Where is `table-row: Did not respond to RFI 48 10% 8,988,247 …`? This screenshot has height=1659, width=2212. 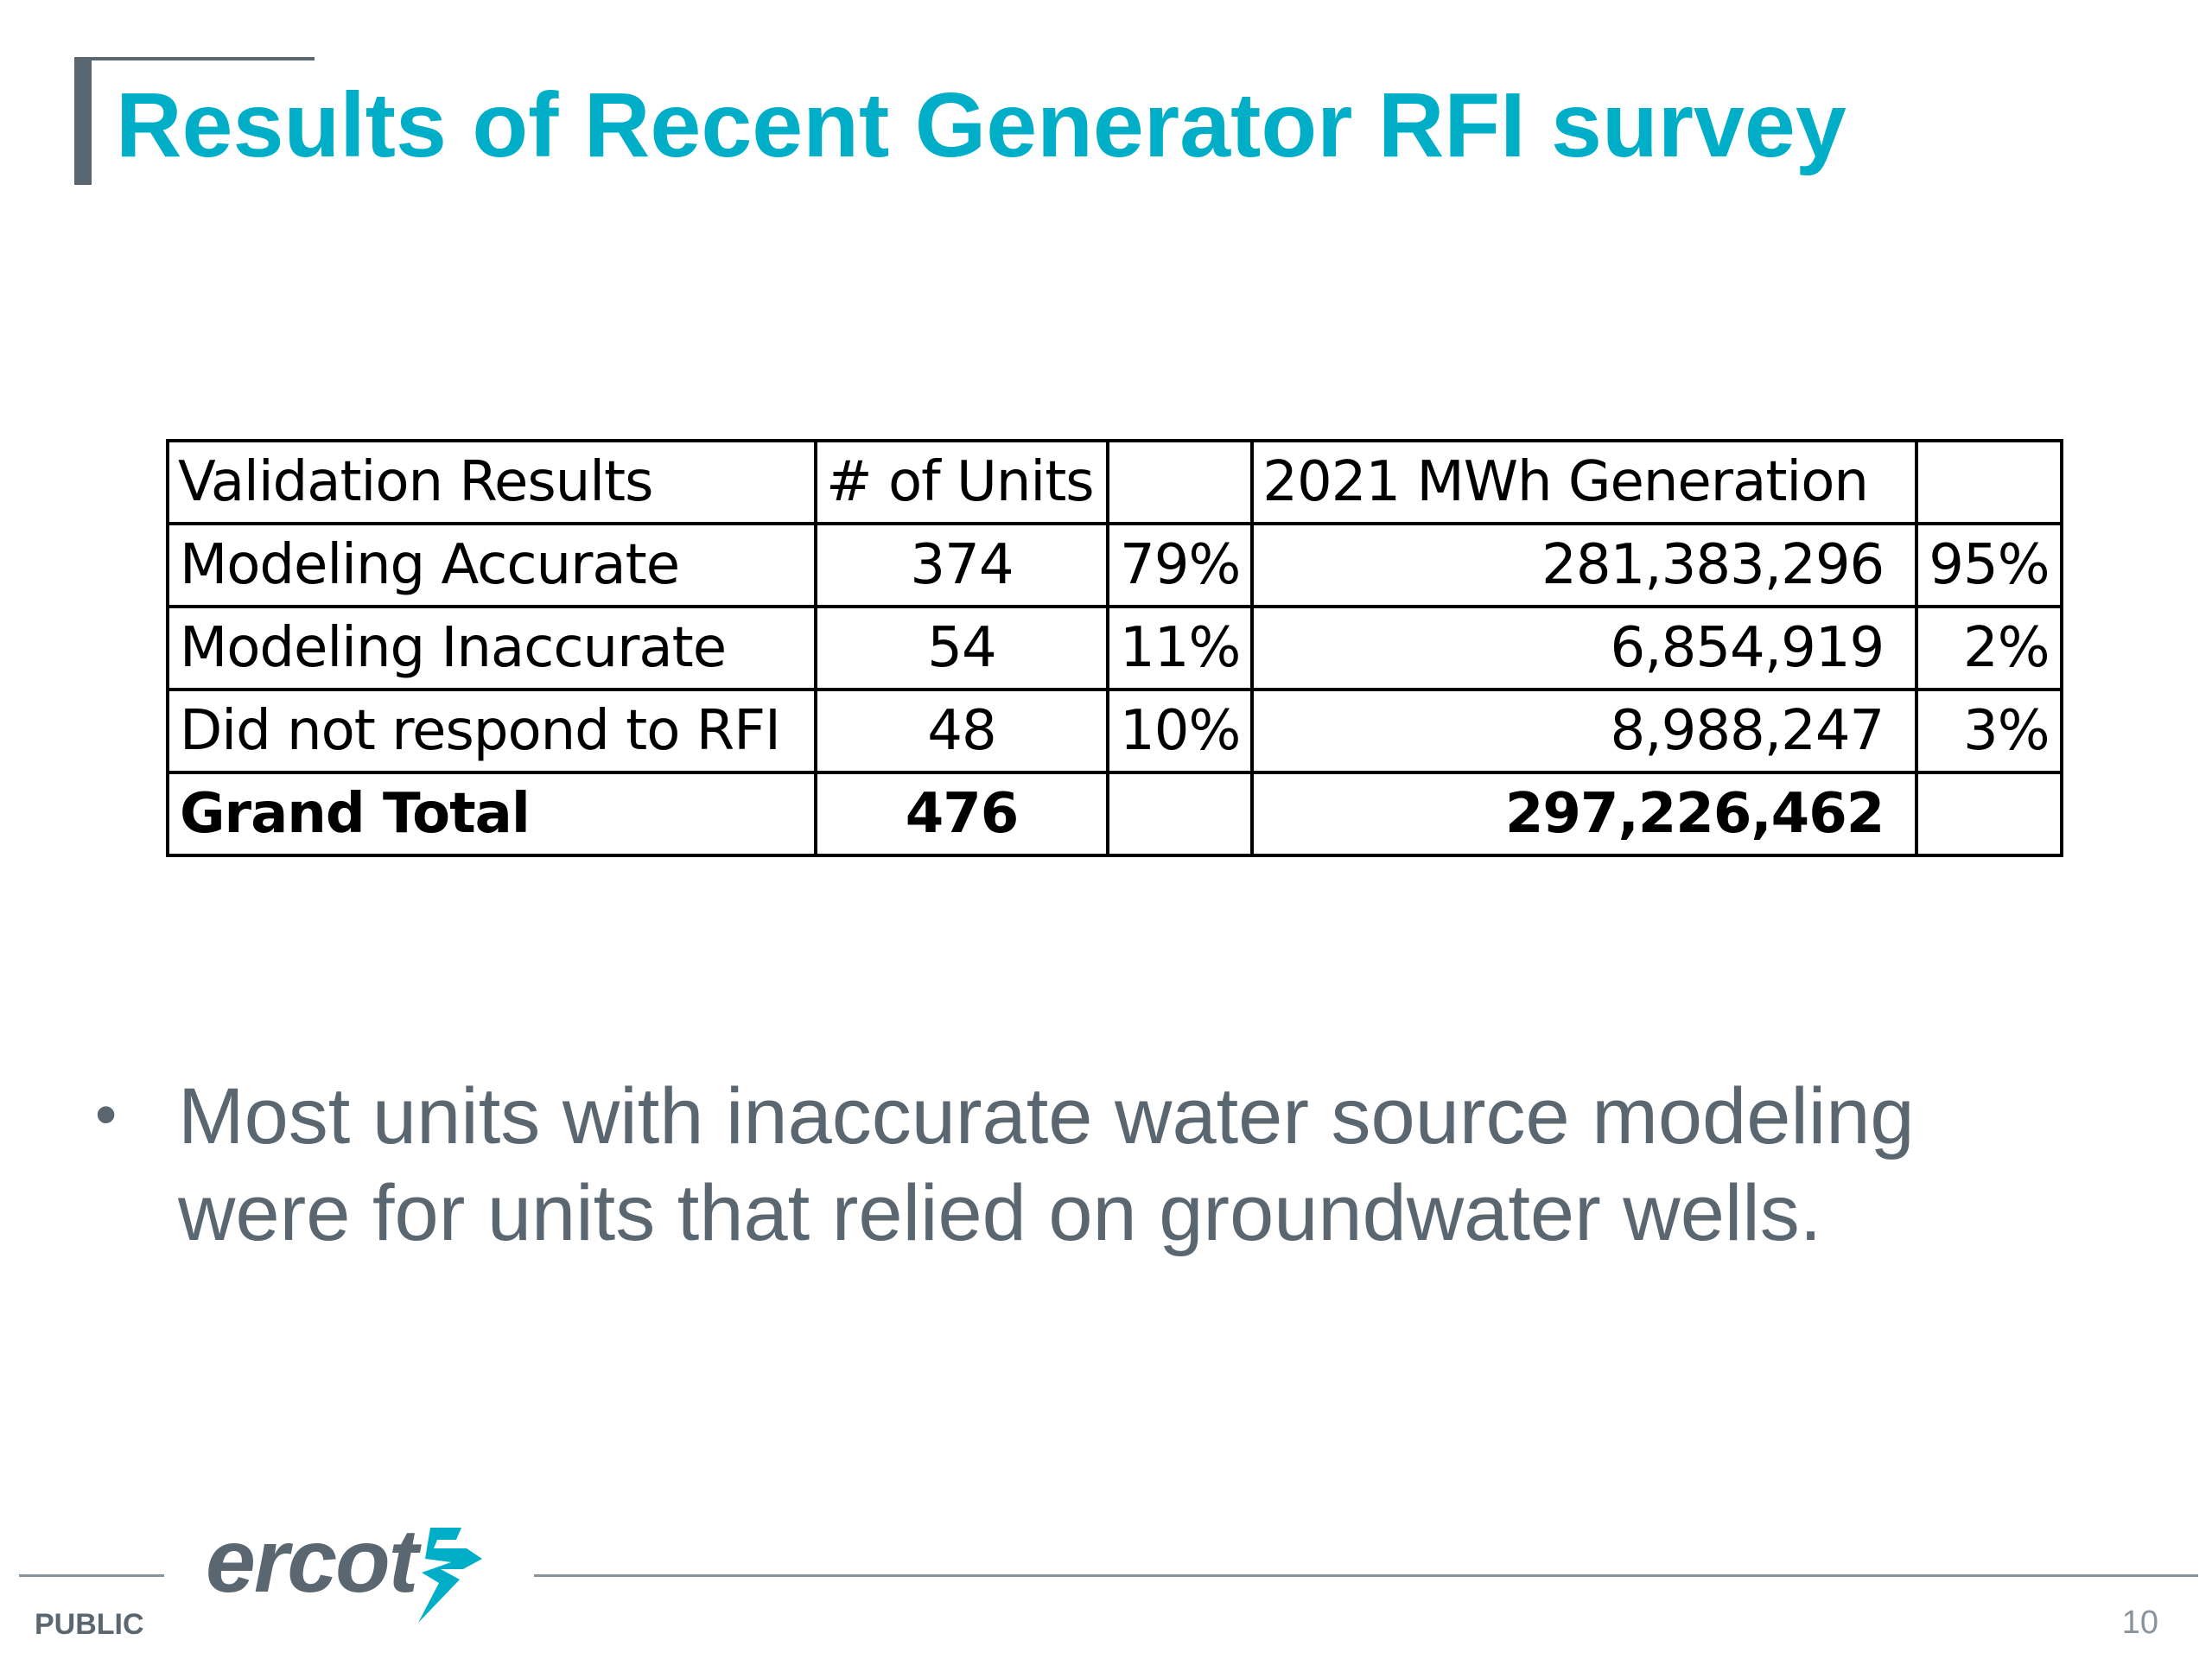
table-row: Did not respond to RFI 48 10% 8,988,247 … is located at coordinates (1114, 731).